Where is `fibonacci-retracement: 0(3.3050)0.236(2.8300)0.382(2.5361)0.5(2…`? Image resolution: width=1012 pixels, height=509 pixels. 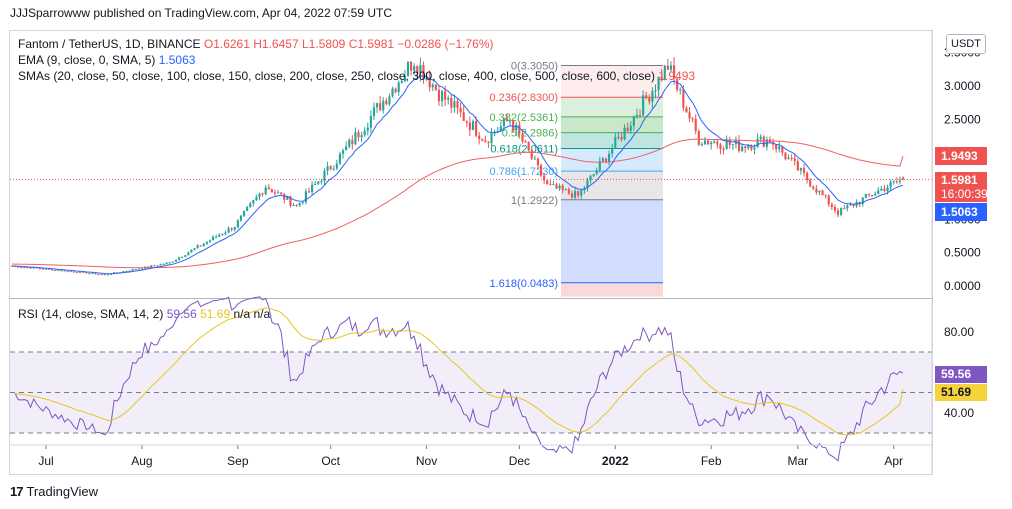
fibonacci-retracement: 0(3.3050)0.236(2.8300)0.382(2.5361)0.5(2… is located at coordinates (576, 179).